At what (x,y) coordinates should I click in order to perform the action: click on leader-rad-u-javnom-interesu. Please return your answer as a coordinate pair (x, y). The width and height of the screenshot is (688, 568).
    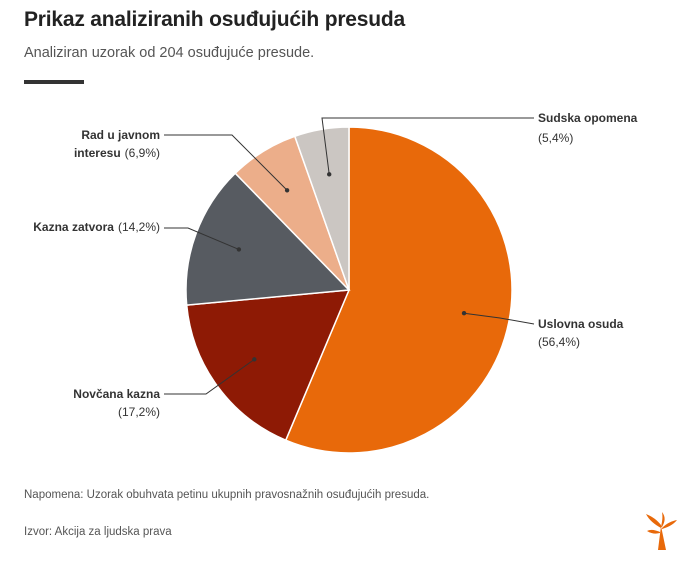
    Looking at the image, I should click on (226, 162).